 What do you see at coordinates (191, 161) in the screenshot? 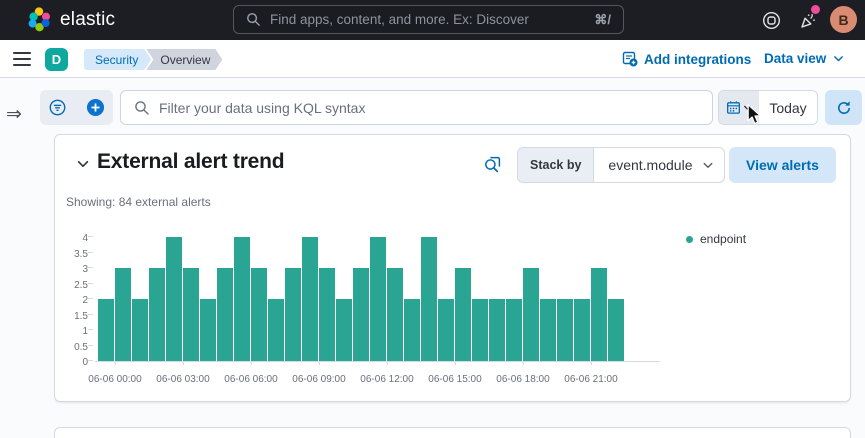
I see `page-title: External alert trend` at bounding box center [191, 161].